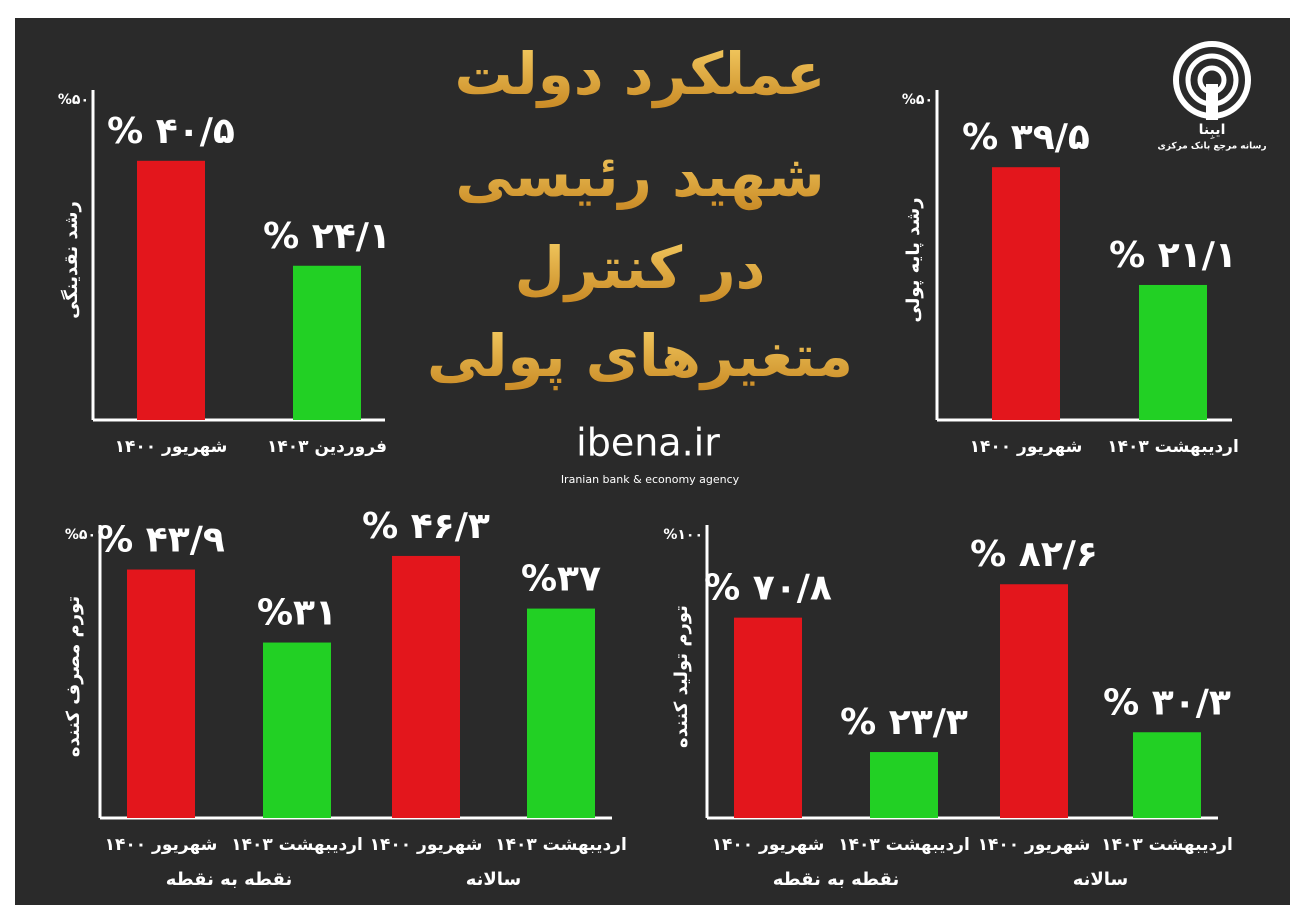 This screenshot has width=1306, height=923. I want to click on y-axis-label: تورم تولید کننده, so click(681, 676).